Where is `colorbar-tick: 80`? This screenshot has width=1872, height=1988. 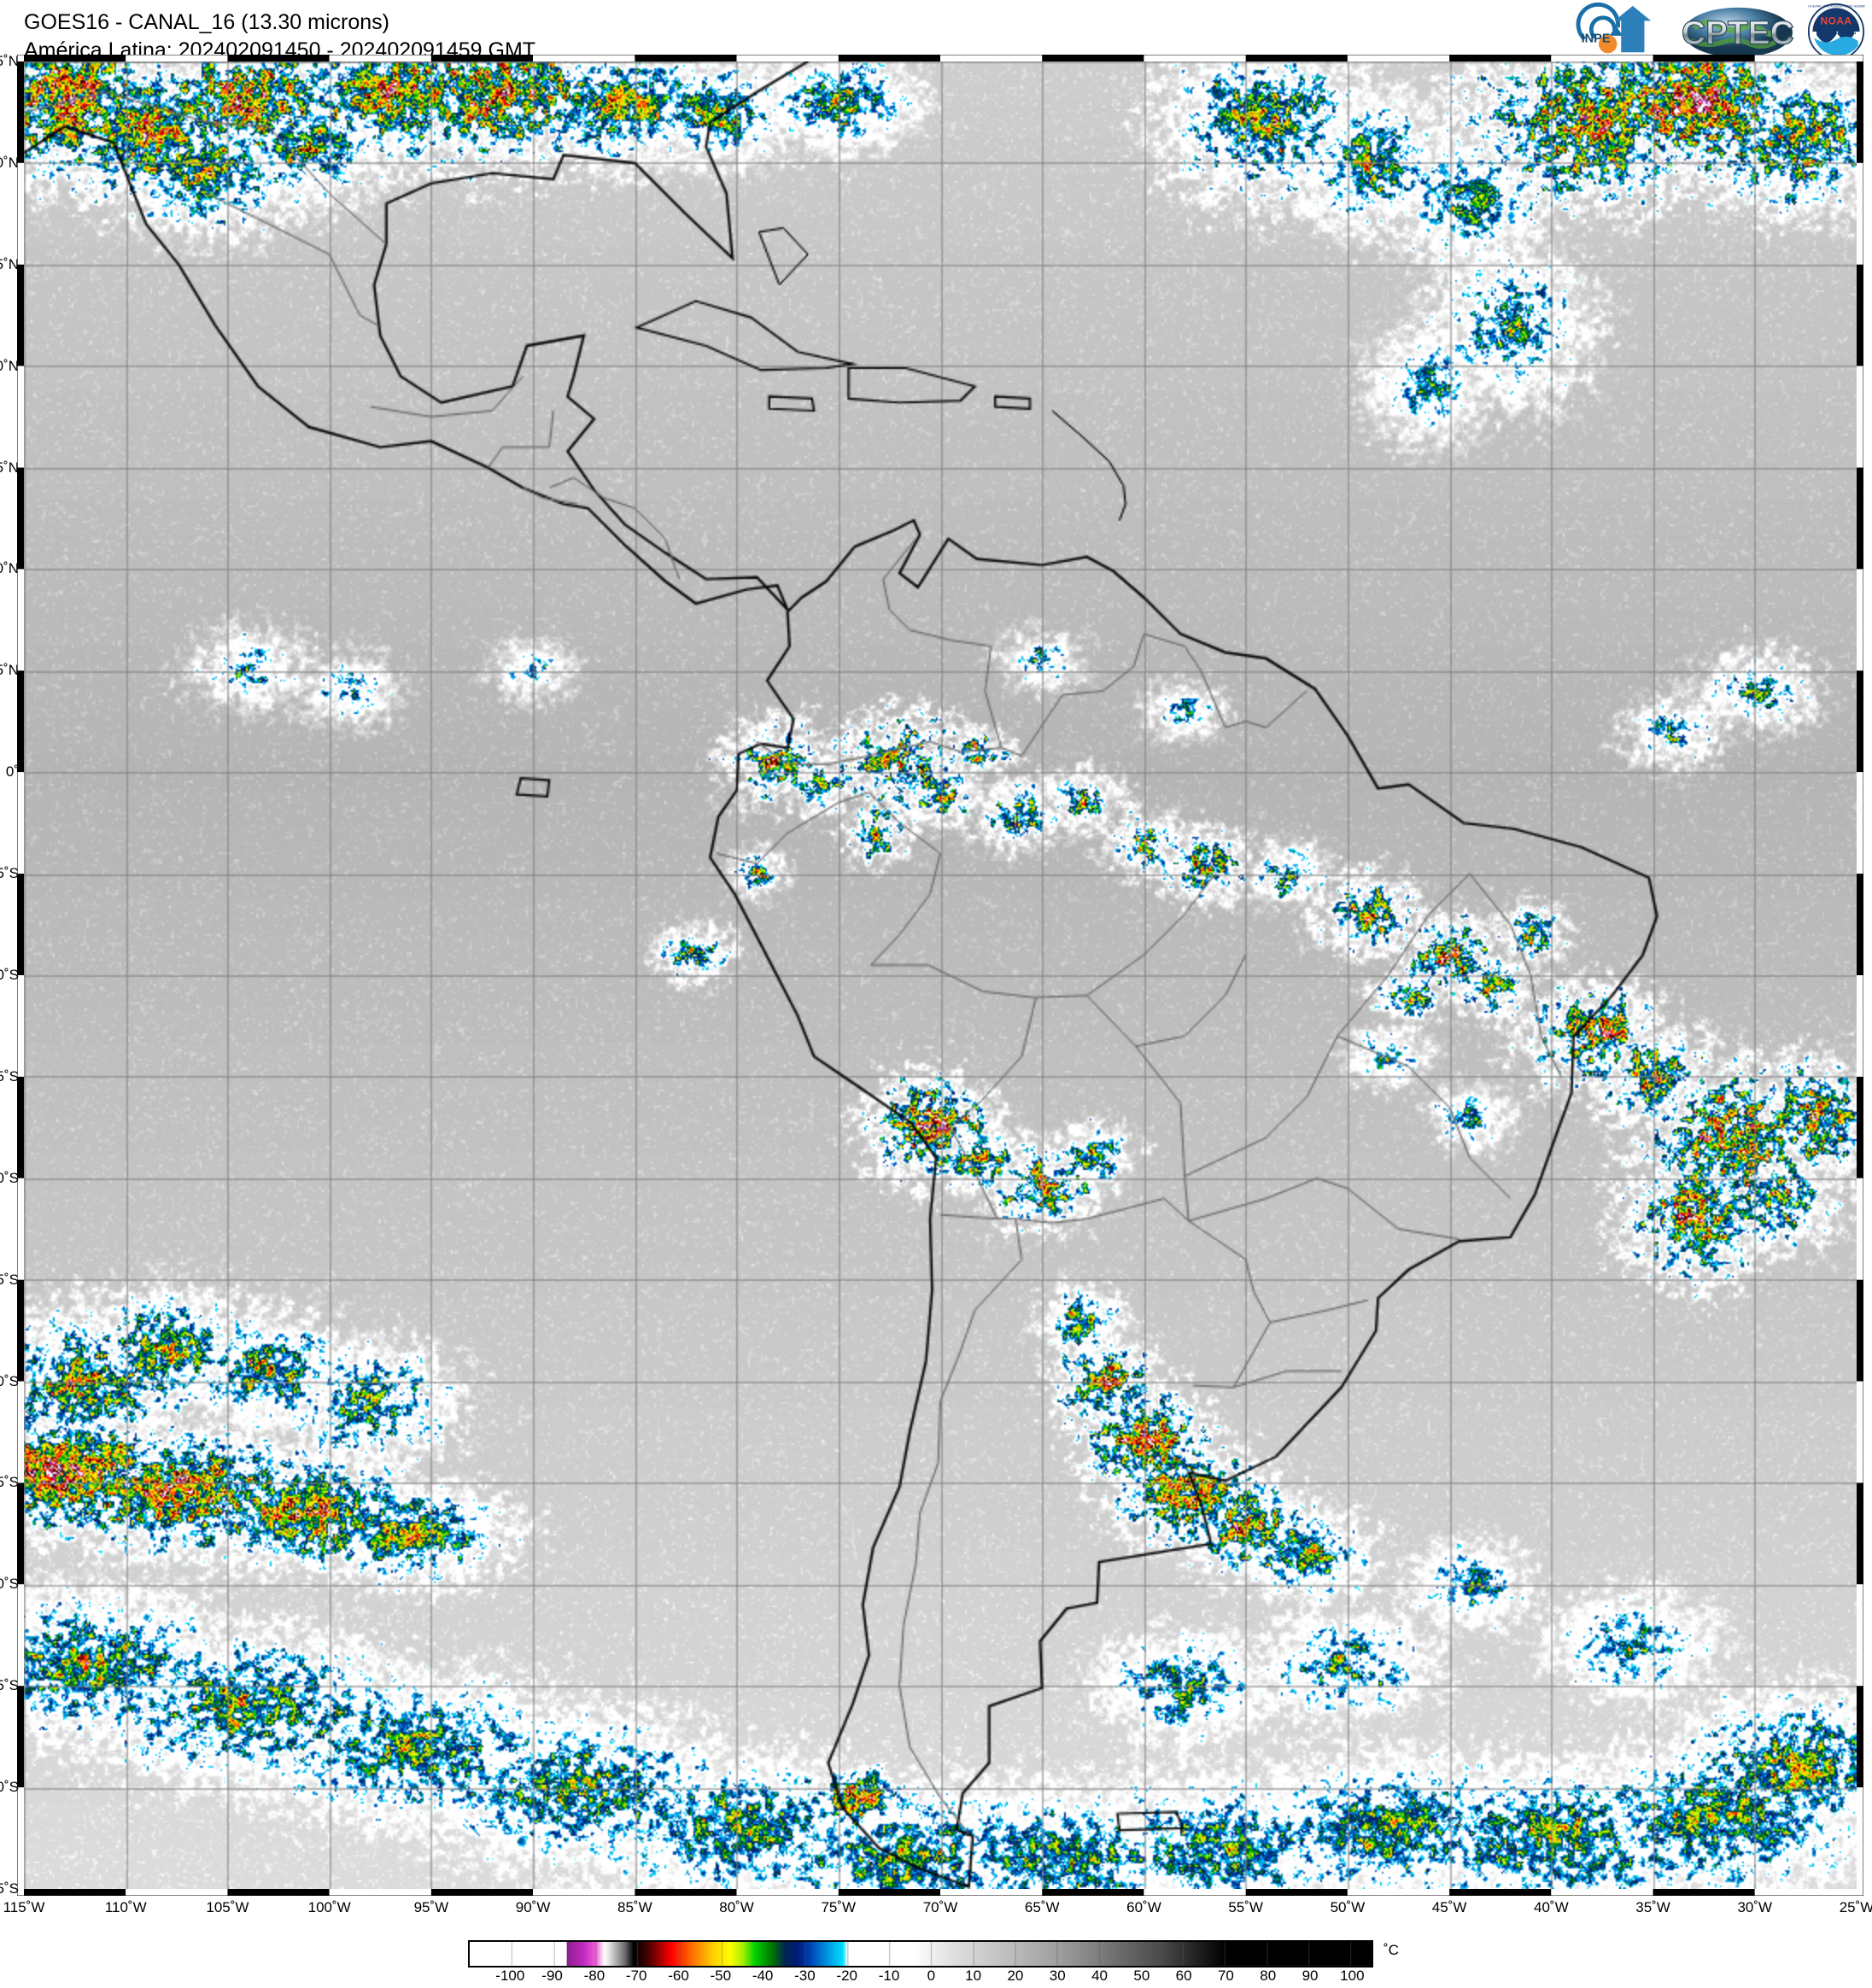 colorbar-tick: 80 is located at coordinates (1268, 1976).